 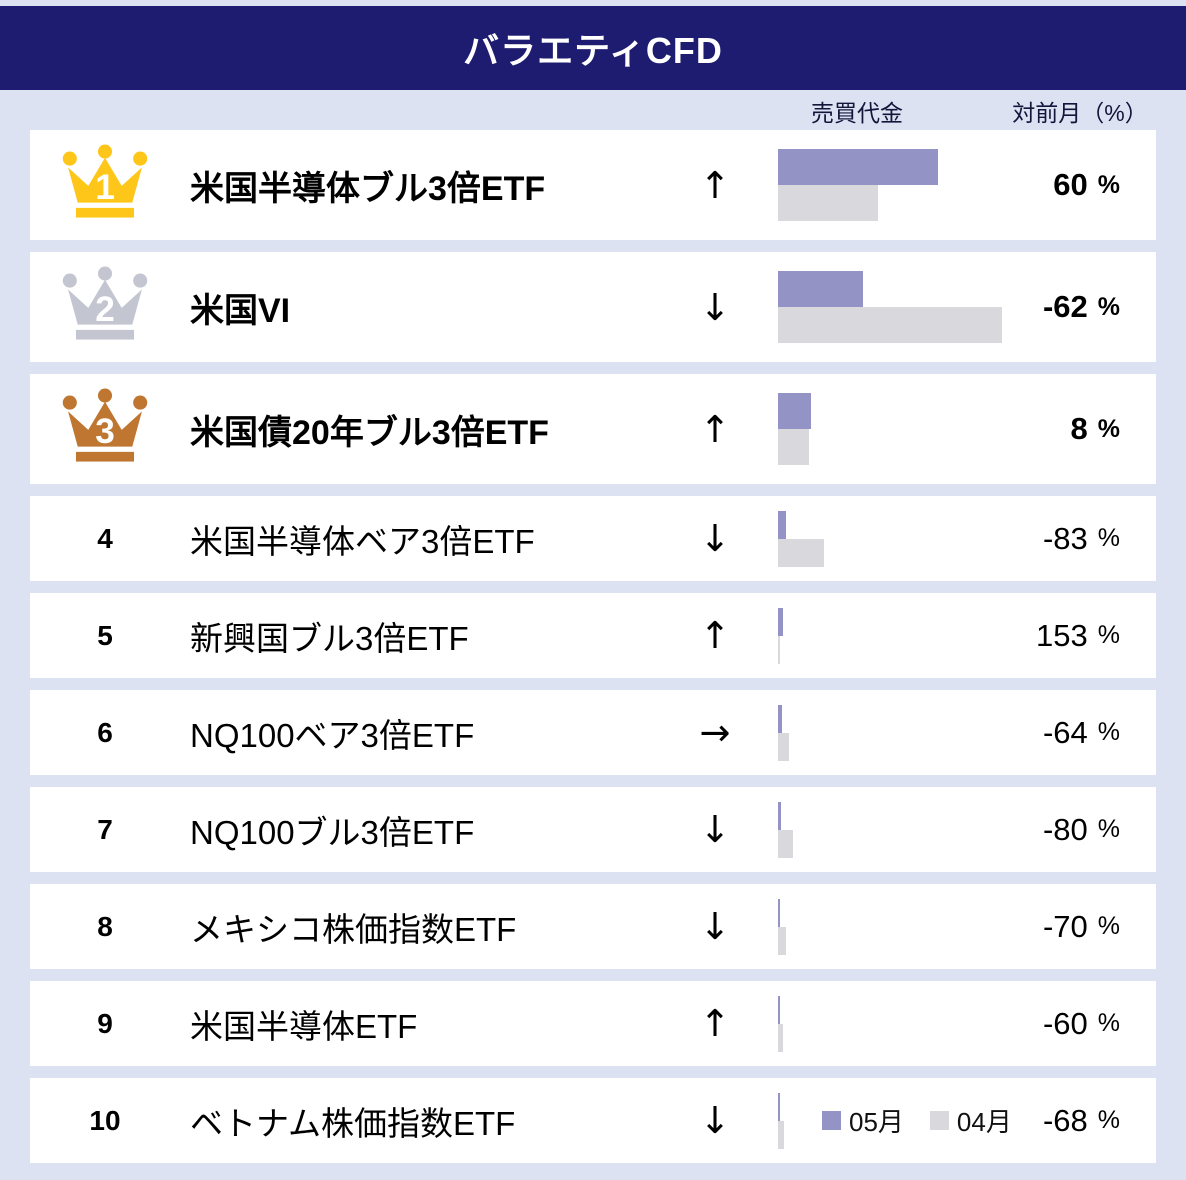 What do you see at coordinates (105, 1023) in the screenshot?
I see `rank-number: 9` at bounding box center [105, 1023].